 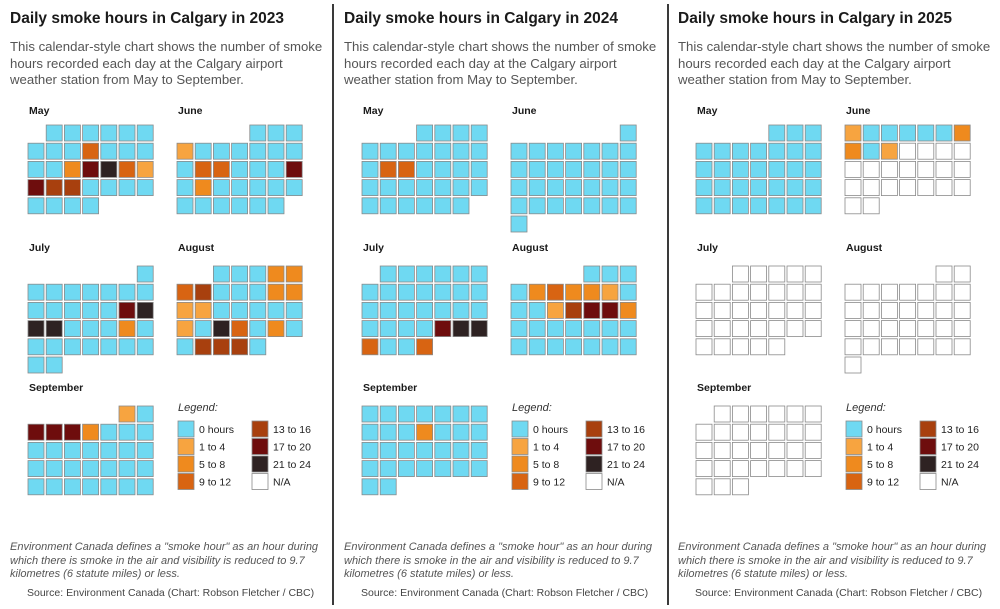 I want to click on legend-label: 0 hours, so click(x=216, y=430).